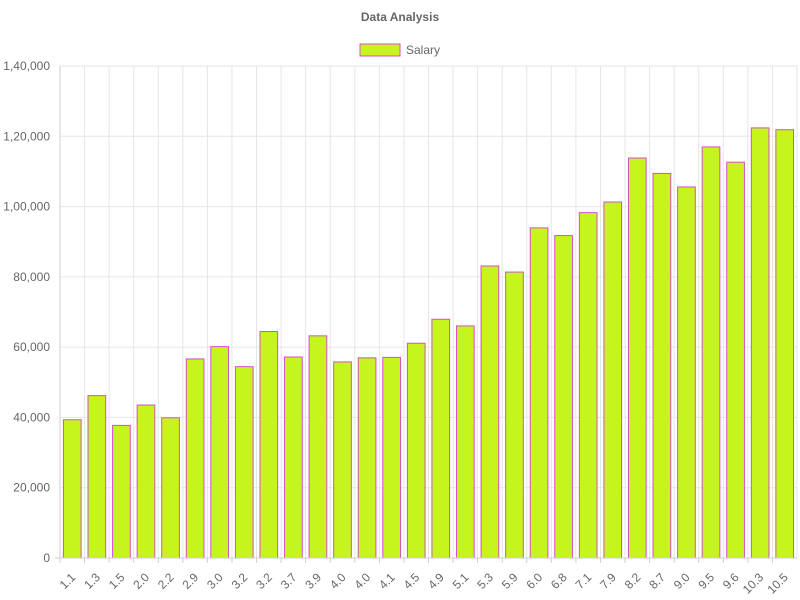 Image resolution: width=800 pixels, height=600 pixels. What do you see at coordinates (436, 581) in the screenshot?
I see `x-tick-label-15: 4.9` at bounding box center [436, 581].